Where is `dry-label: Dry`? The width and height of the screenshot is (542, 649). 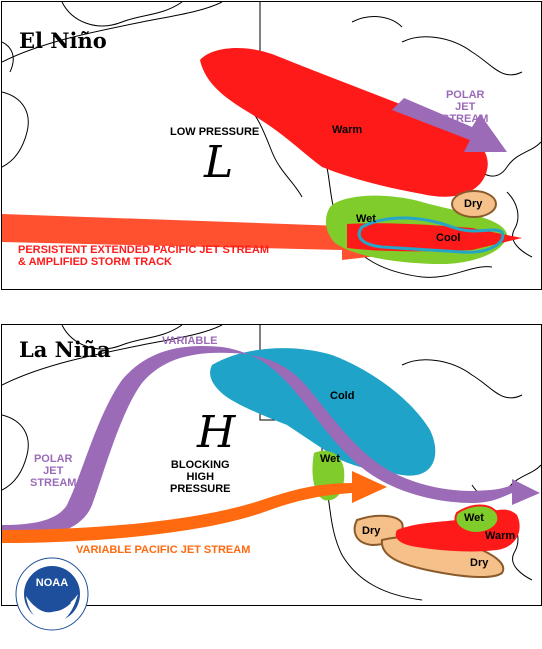
dry-label: Dry is located at coordinates (473, 204).